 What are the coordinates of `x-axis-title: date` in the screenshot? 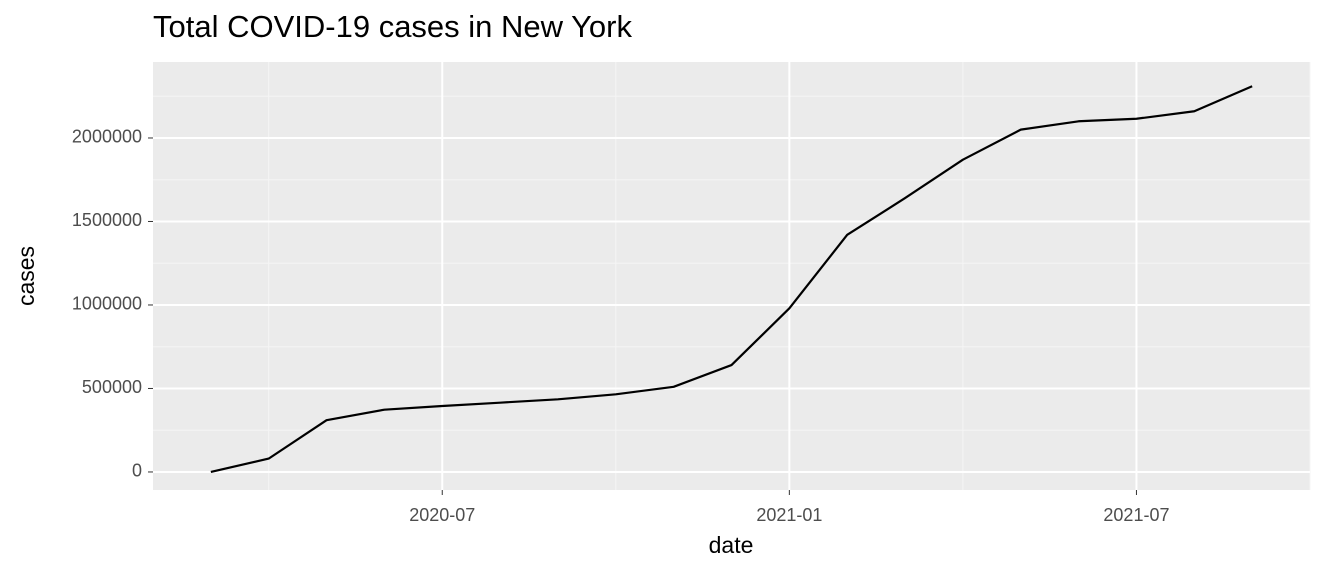 It's located at (731, 545).